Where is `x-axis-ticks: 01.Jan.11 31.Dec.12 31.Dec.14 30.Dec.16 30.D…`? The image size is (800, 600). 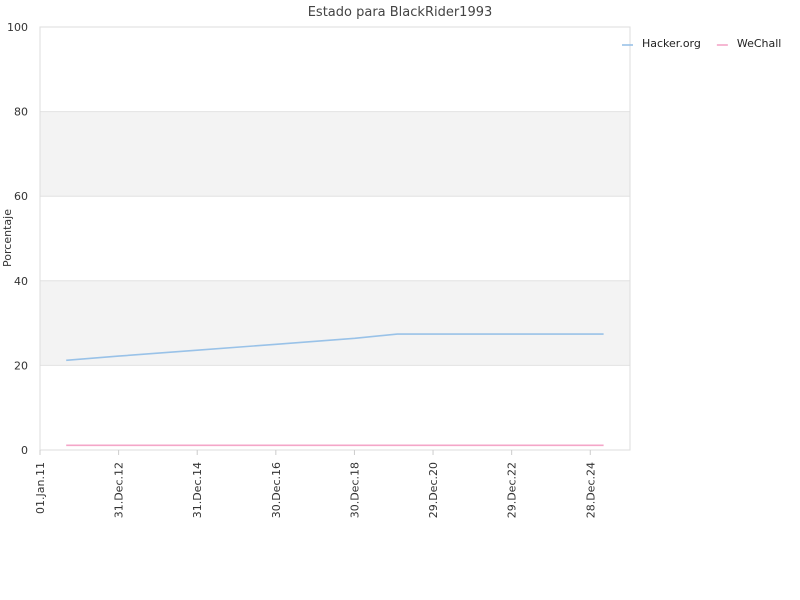 x-axis-ticks: 01.Jan.11 31.Dec.12 31.Dec.14 30.Dec.16 30.D… is located at coordinates (315, 484).